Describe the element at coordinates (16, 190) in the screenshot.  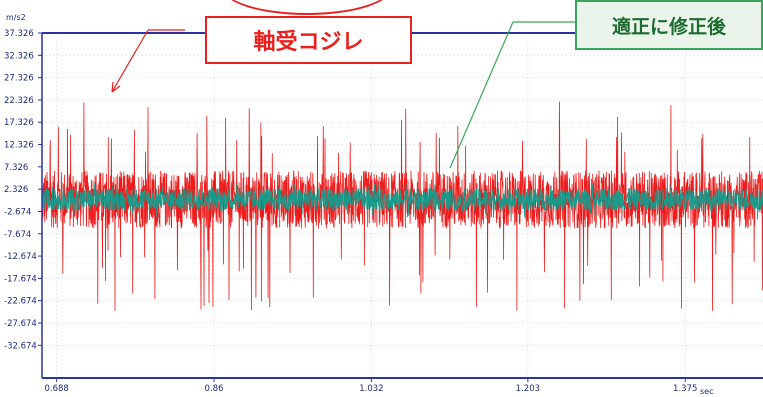
I see `y-tick-label: 2.326` at that location.